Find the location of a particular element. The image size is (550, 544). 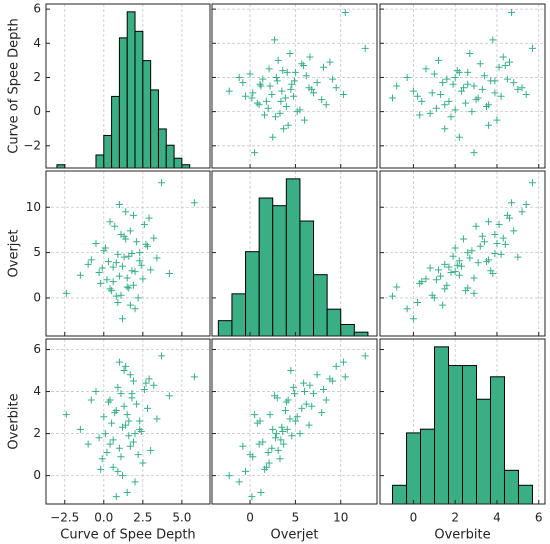

panel-frame is located at coordinates (294, 86).